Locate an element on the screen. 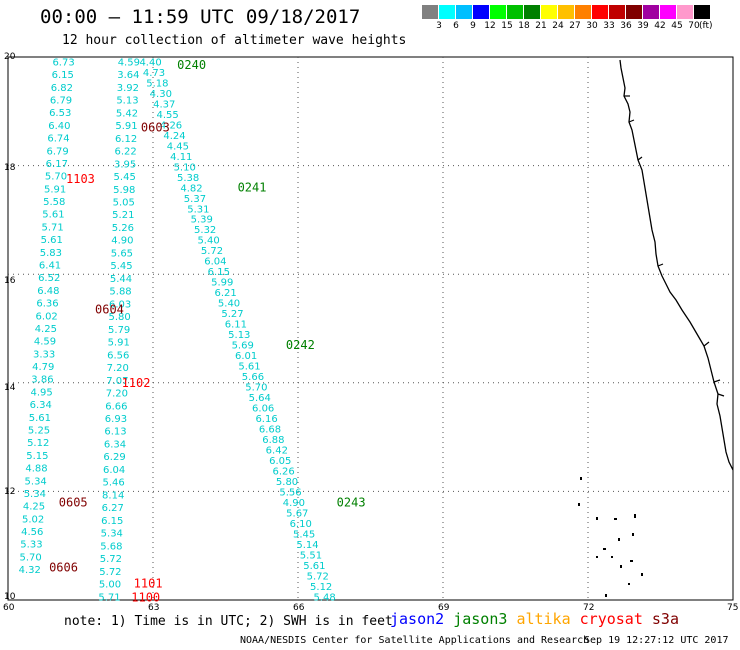 Image resolution: width=740 pixels, height=650 pixels. wave-height-value: 5.99 is located at coordinates (222, 283).